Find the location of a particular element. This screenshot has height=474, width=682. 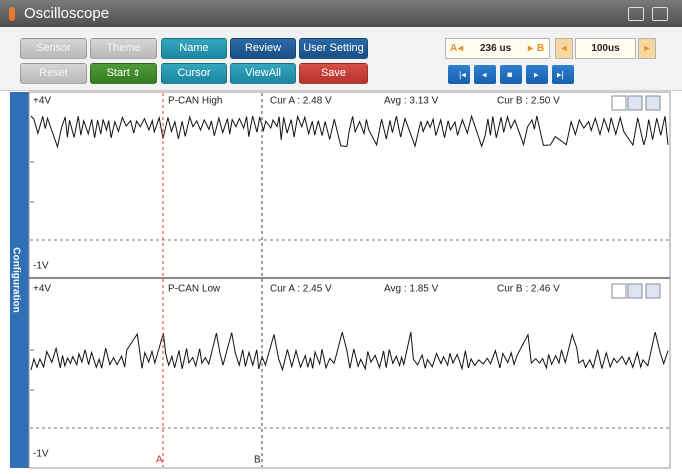

button: Sensor is located at coordinates (53, 48).